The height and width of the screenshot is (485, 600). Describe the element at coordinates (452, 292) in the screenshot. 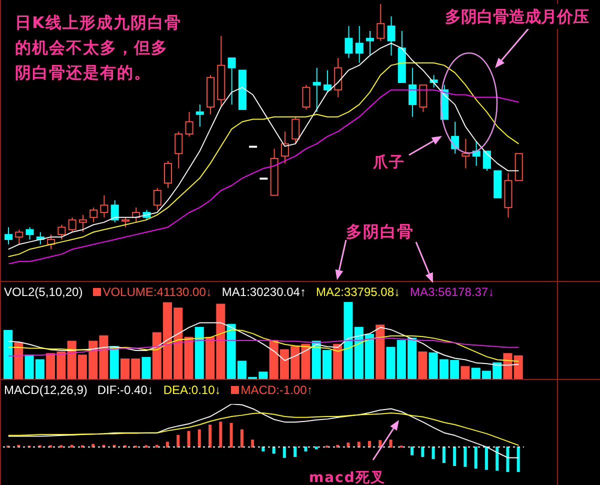

I see `text: MA3:56178.37↓` at that location.